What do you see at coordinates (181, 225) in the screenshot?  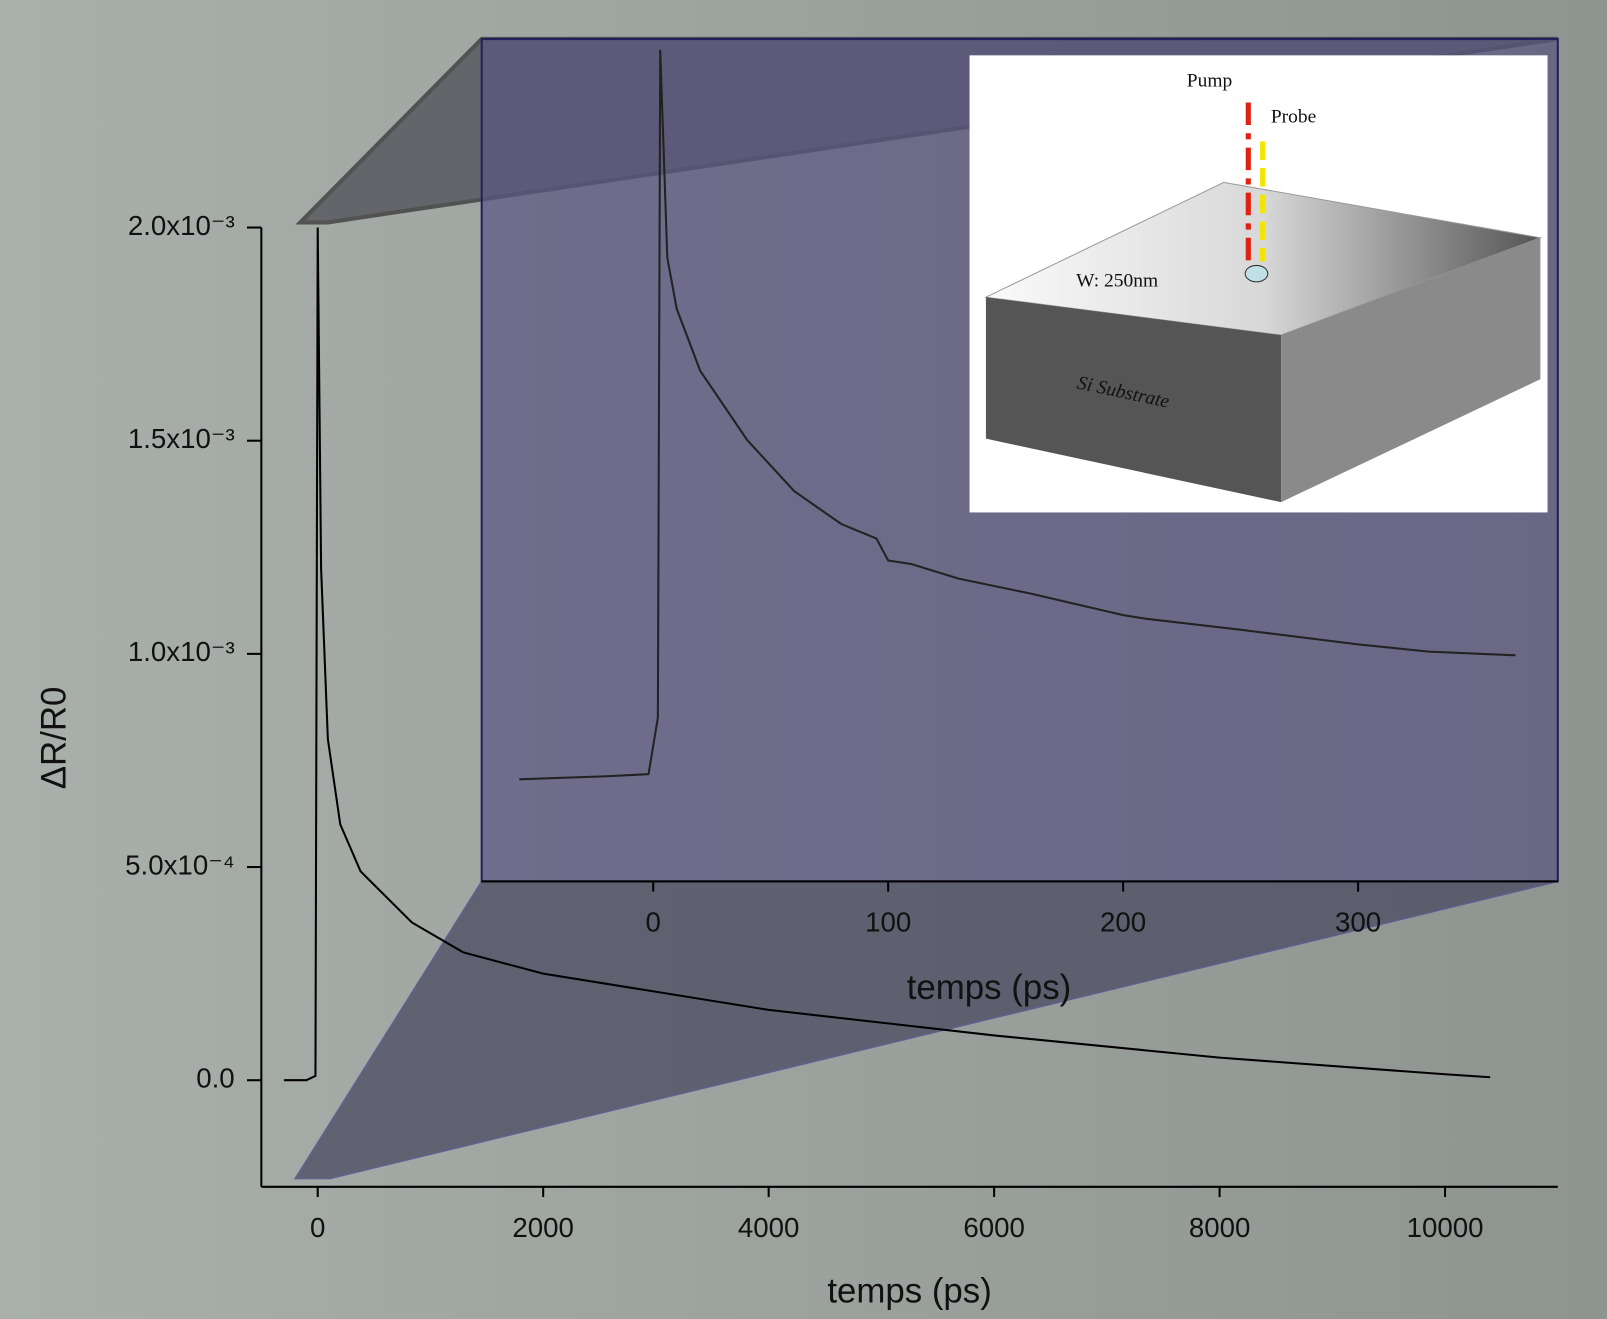 I see `y-tick-label: 2.0x10⁻³` at bounding box center [181, 225].